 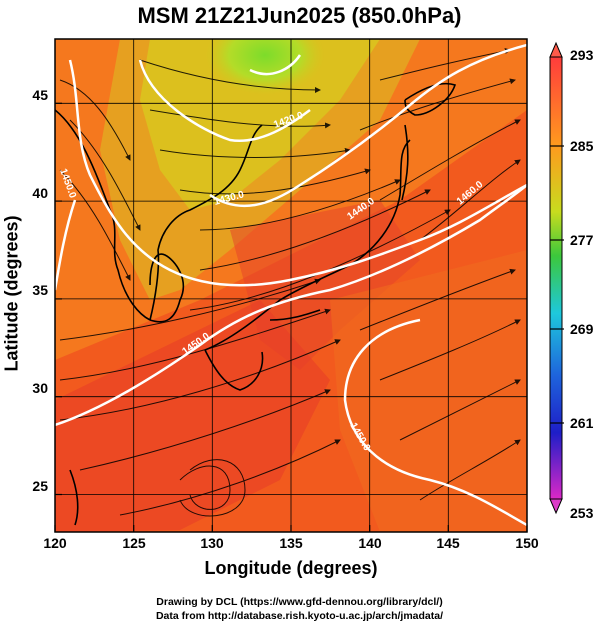 What do you see at coordinates (40, 290) in the screenshot?
I see `y-tick-label: 35` at bounding box center [40, 290].